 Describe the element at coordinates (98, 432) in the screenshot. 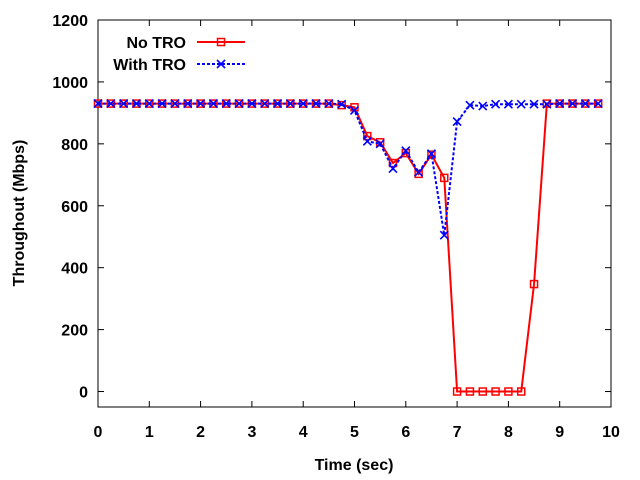

I see `x-tick-label: 0` at that location.